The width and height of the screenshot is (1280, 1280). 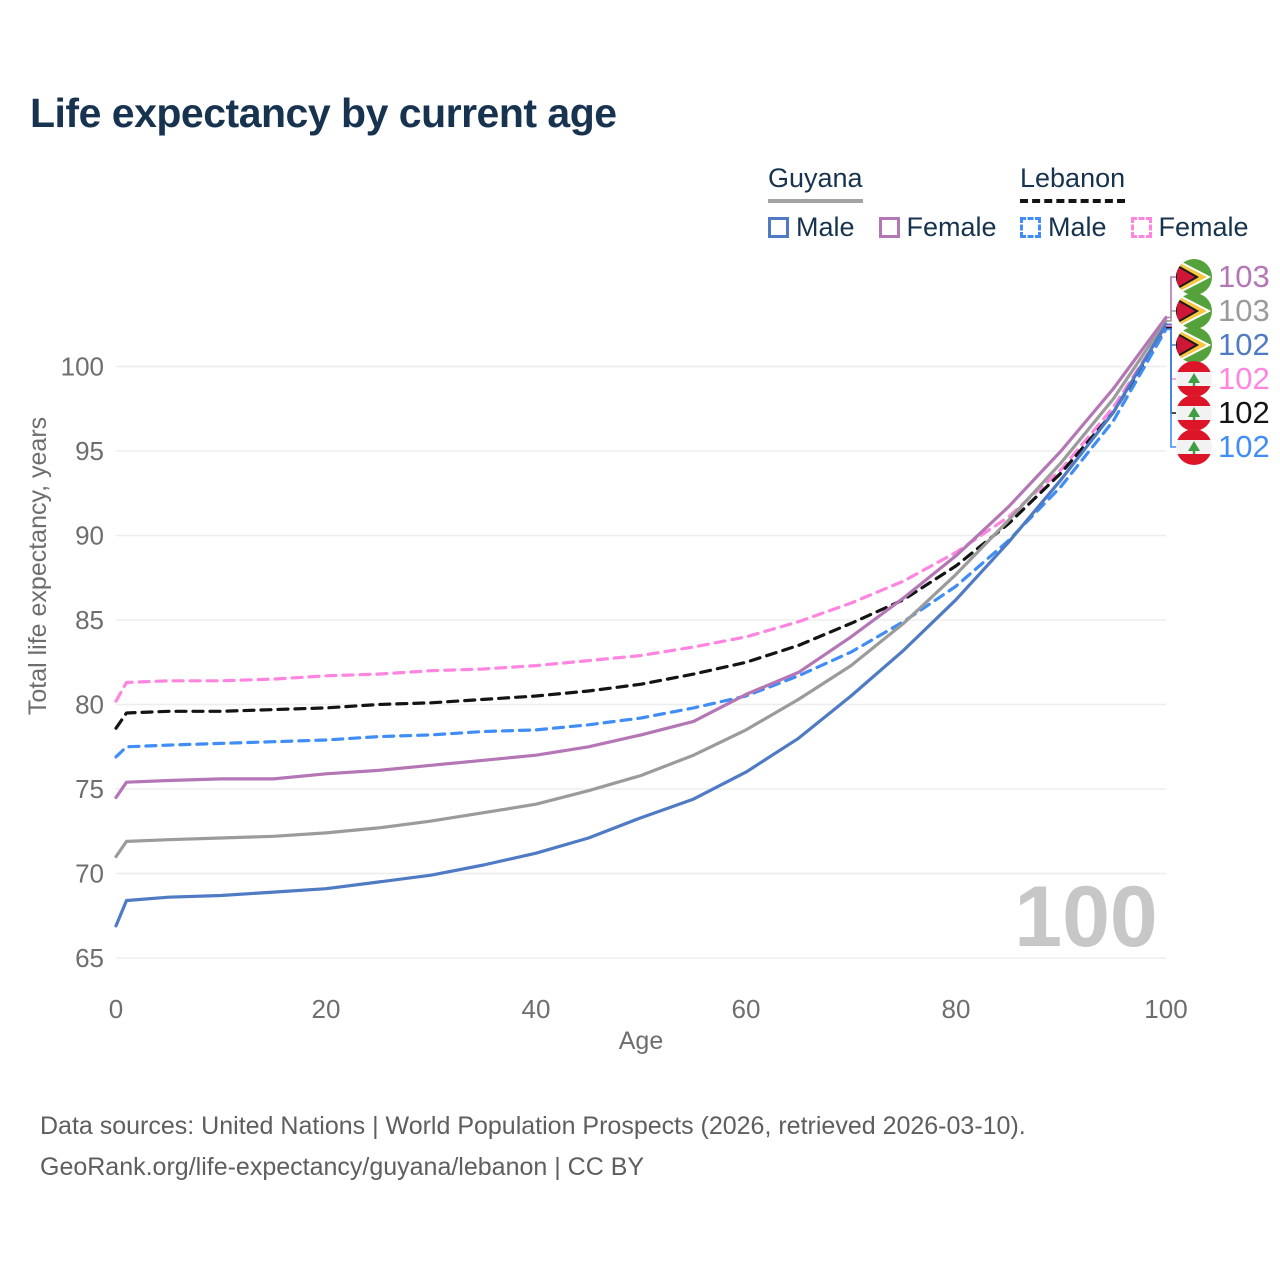 I want to click on end-value-lebanon-female: 102, so click(x=1244, y=378).